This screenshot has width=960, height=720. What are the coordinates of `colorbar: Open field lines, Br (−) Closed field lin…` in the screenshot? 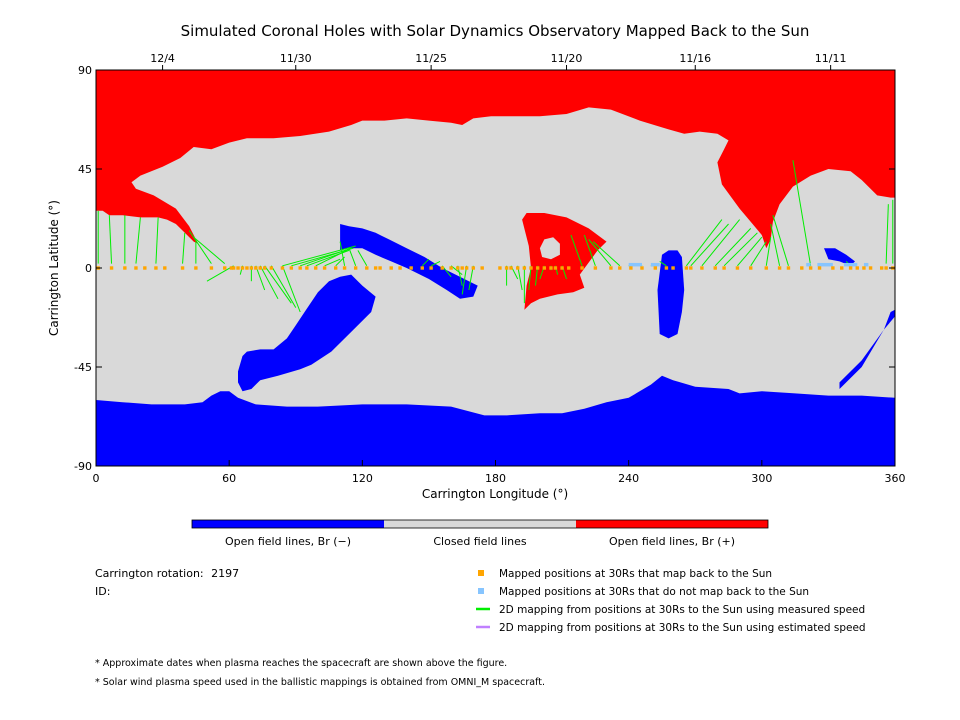 It's located at (480, 533).